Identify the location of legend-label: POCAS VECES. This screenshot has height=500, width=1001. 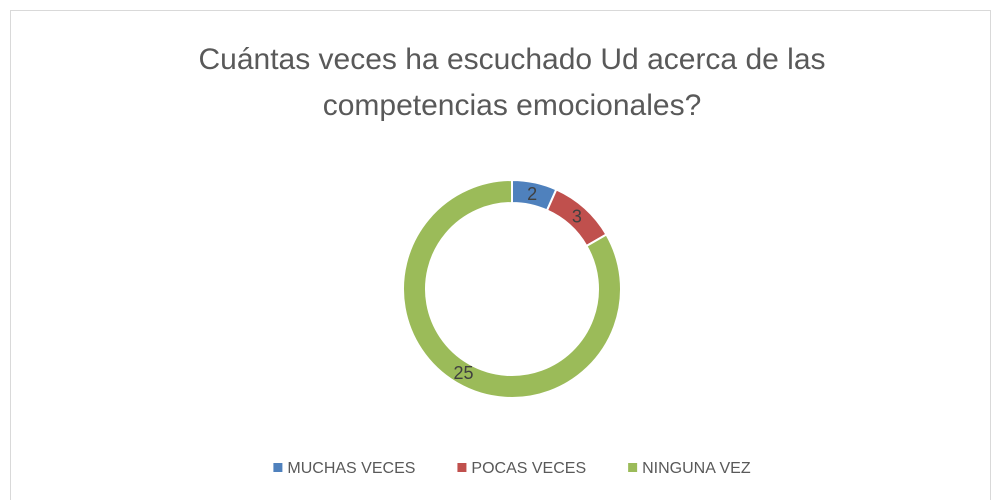
(528, 468).